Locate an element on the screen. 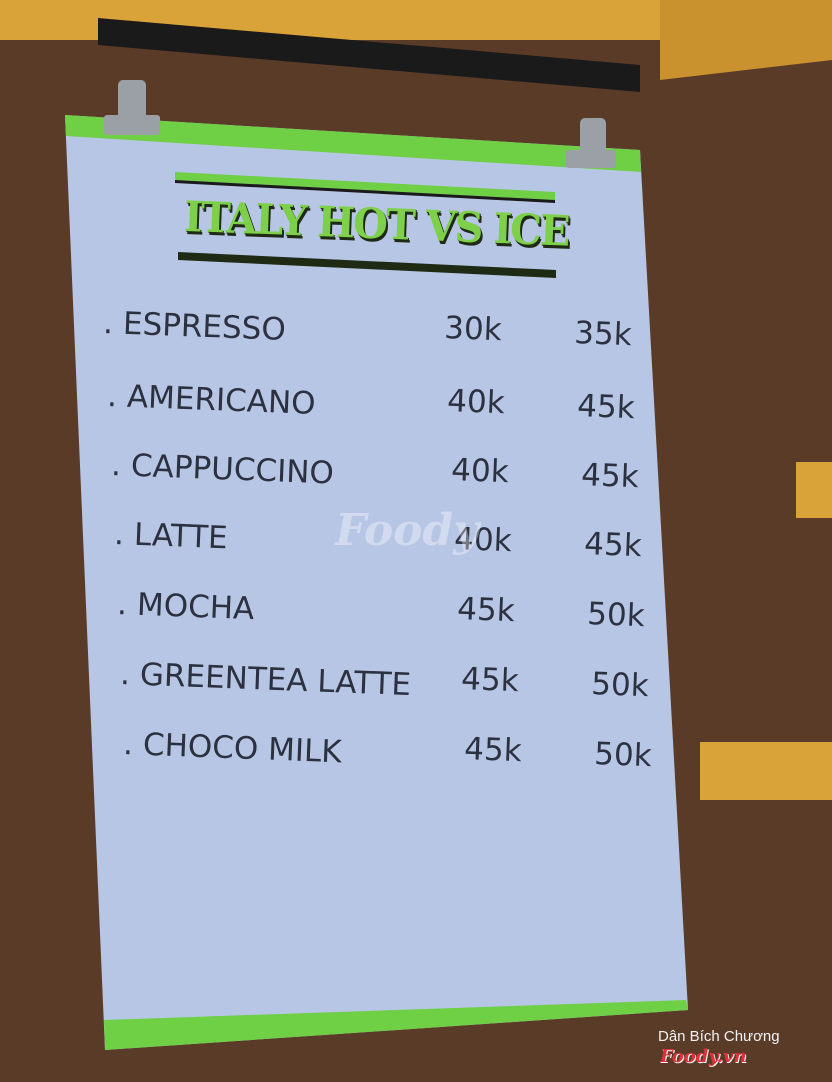  wooden-shelf-side is located at coordinates (814, 490).